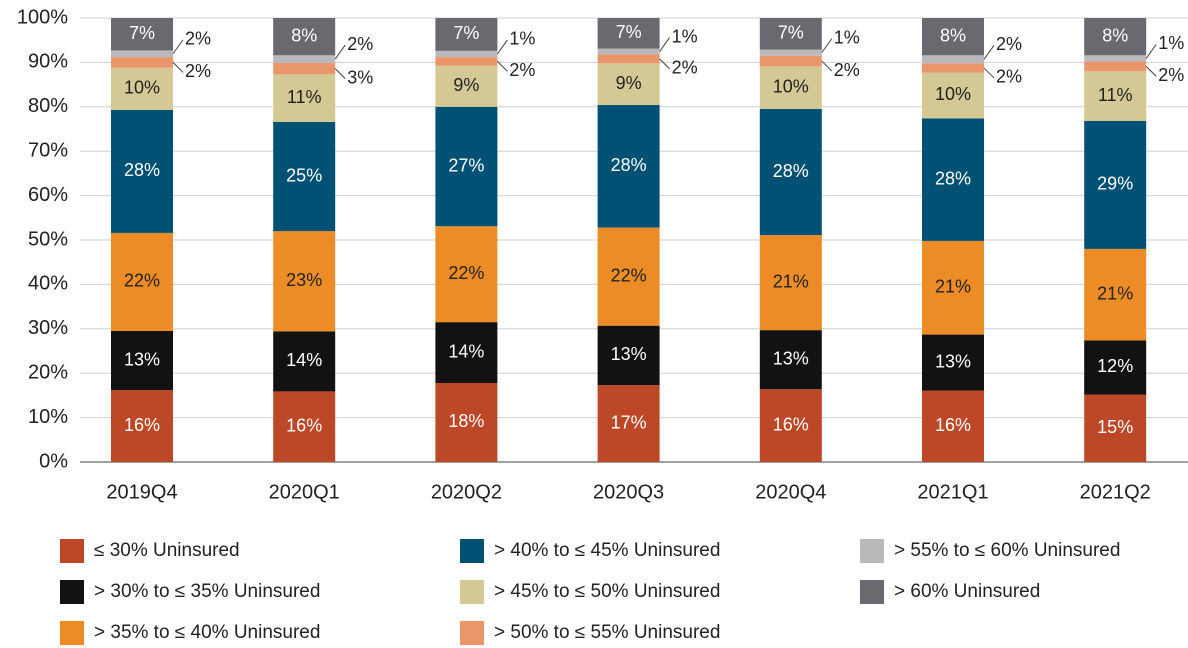 This screenshot has width=1188, height=648. I want to click on x-tick-label: 2020Q3, so click(628, 492).